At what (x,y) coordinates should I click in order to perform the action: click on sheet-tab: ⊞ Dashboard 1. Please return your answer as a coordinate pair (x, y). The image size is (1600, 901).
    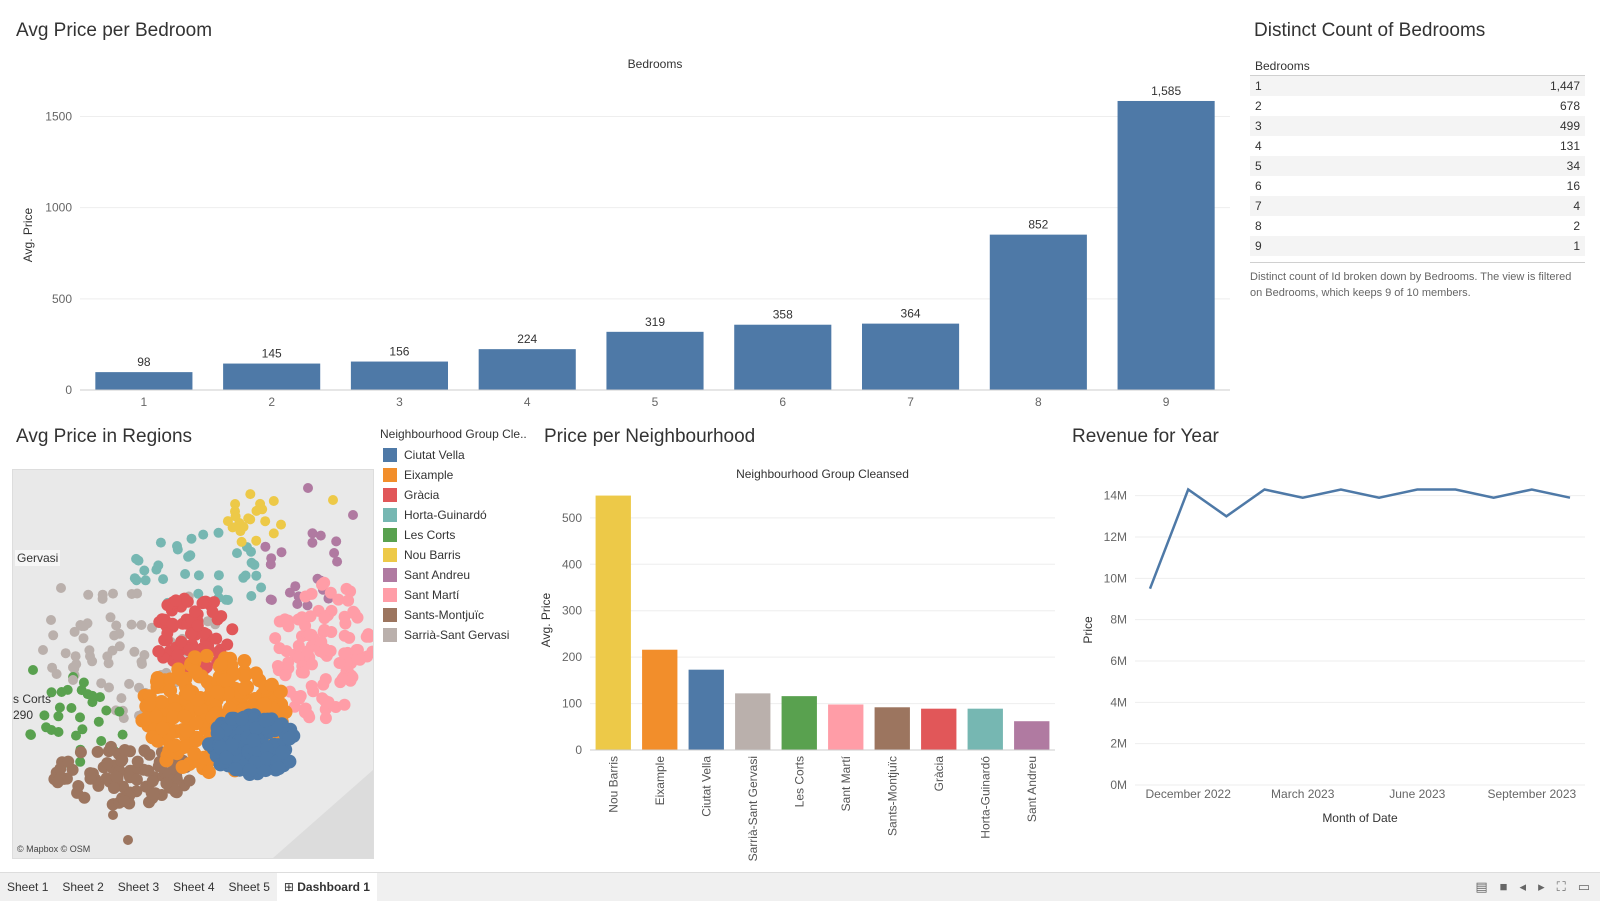
    Looking at the image, I should click on (326, 887).